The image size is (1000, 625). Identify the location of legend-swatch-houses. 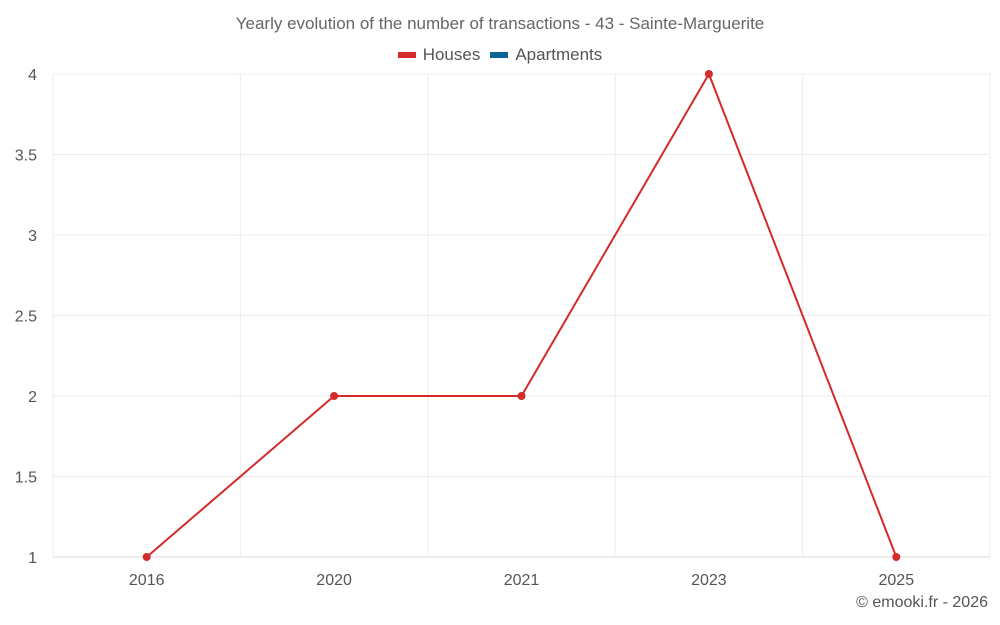
(406, 55).